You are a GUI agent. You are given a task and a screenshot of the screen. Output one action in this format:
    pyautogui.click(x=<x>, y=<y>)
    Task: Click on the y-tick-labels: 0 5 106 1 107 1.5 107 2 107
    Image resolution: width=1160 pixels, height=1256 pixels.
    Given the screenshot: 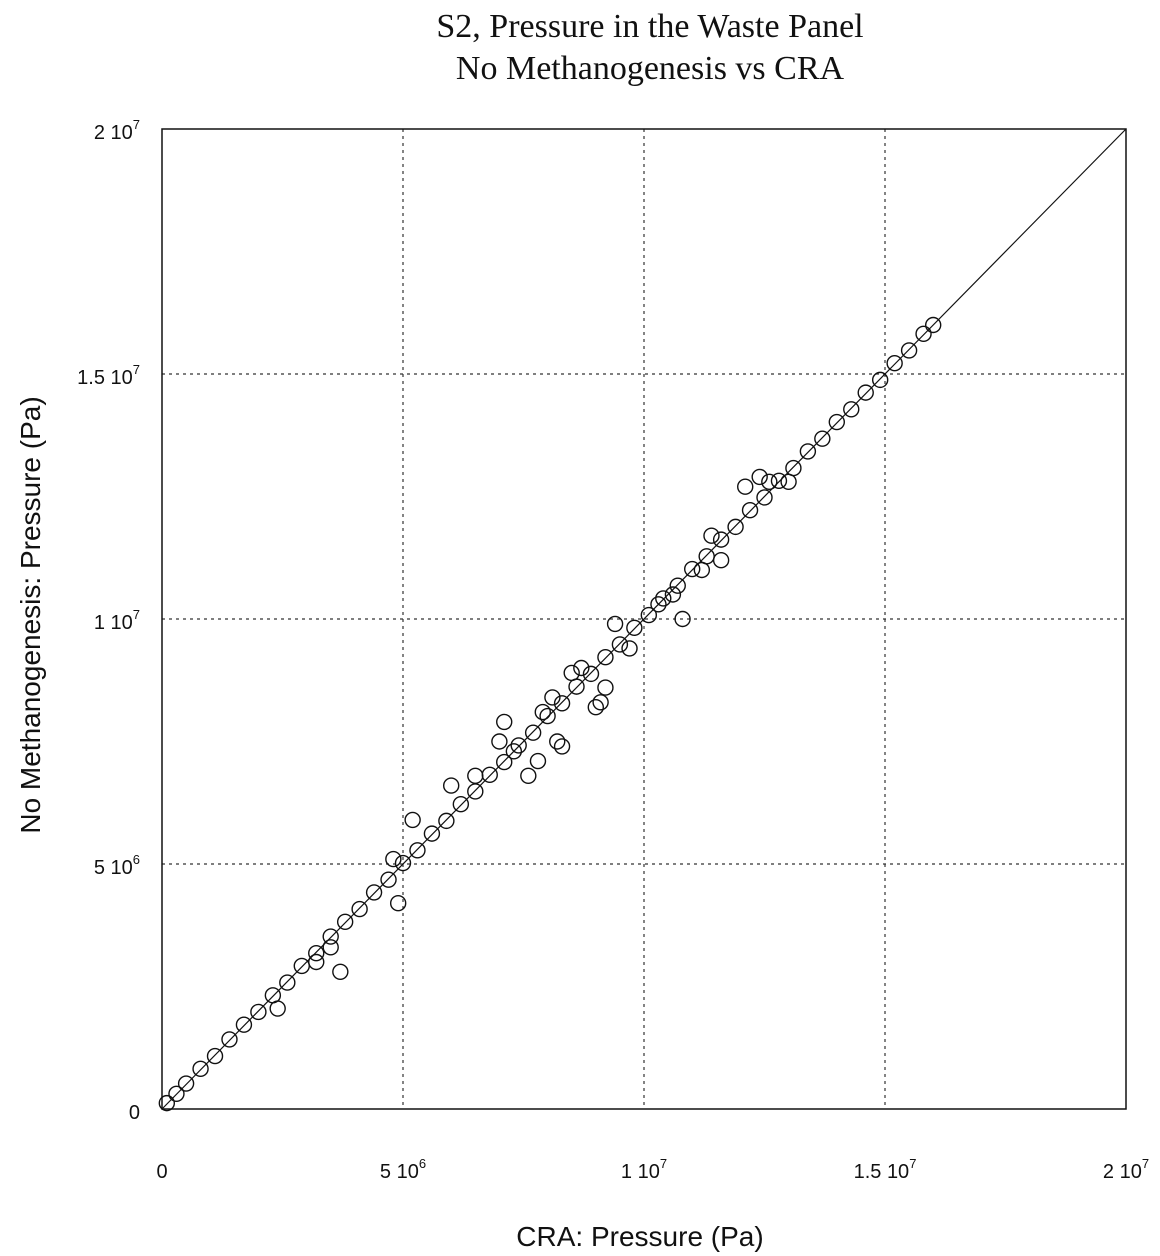 What is the action you would take?
    pyautogui.click(x=108, y=620)
    